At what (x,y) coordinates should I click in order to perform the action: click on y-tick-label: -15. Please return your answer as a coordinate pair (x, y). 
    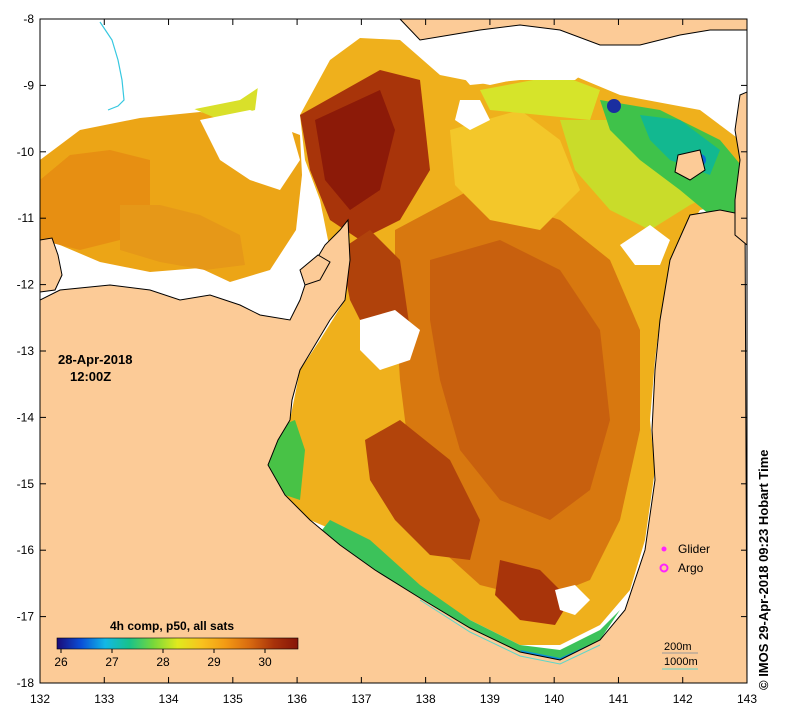
    Looking at the image, I should click on (26, 484).